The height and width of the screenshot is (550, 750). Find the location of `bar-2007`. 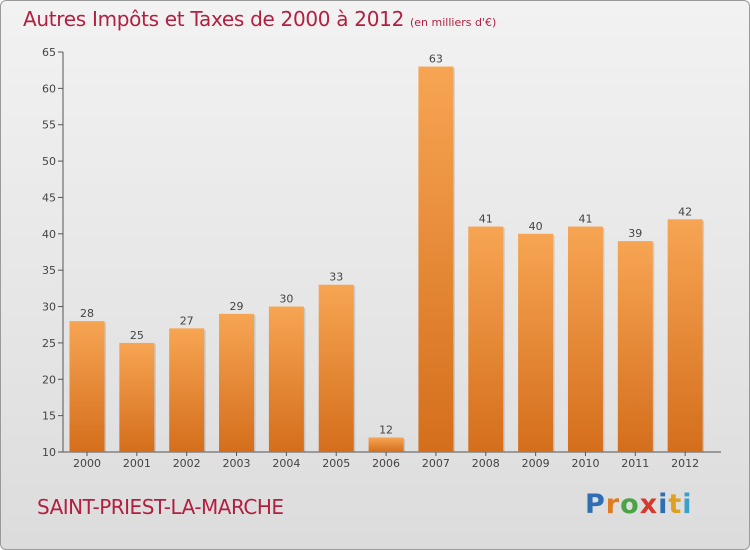

bar-2007 is located at coordinates (436, 259).